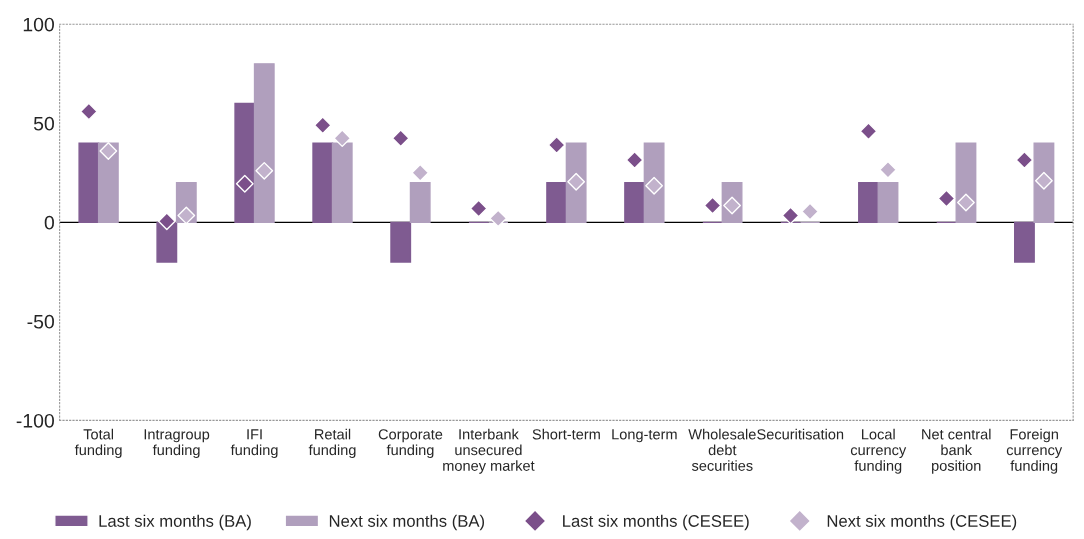 Image resolution: width=1084 pixels, height=539 pixels. What do you see at coordinates (177, 444) in the screenshot?
I see `x-tick-label: Intragroup funding` at bounding box center [177, 444].